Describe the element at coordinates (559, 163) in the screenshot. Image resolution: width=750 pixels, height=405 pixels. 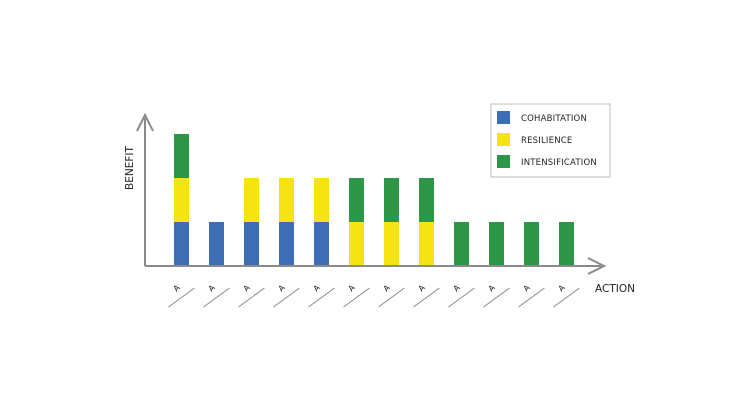
I see `legend-label-intensification: INTENSIFICATION` at that location.